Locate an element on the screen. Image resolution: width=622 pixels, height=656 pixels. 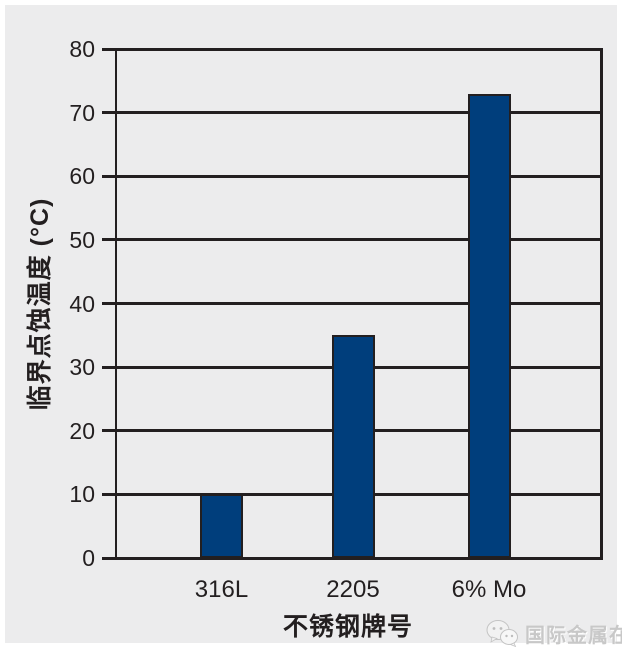
y-tick-label-30: 30 is located at coordinates (82, 367).